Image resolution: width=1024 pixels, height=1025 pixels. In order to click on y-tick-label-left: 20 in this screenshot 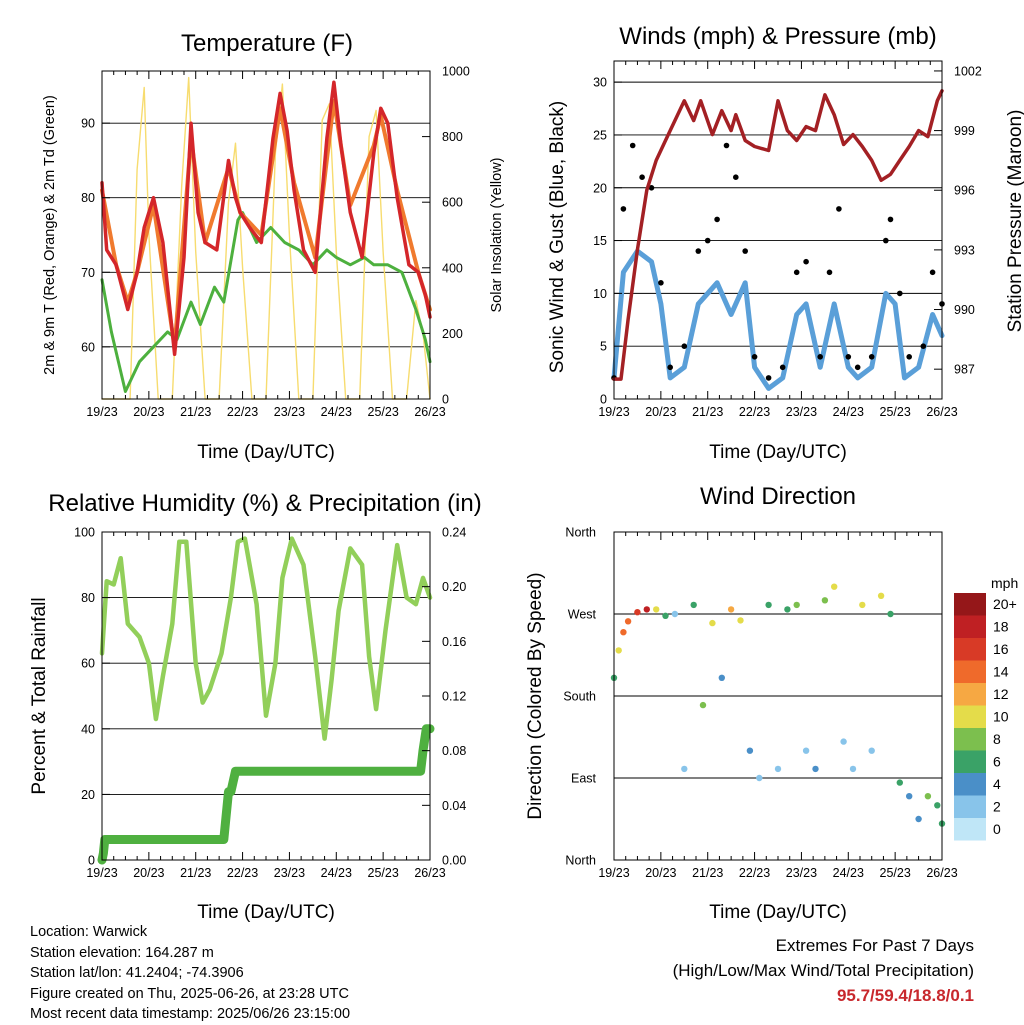, I will do `click(600, 188)`.